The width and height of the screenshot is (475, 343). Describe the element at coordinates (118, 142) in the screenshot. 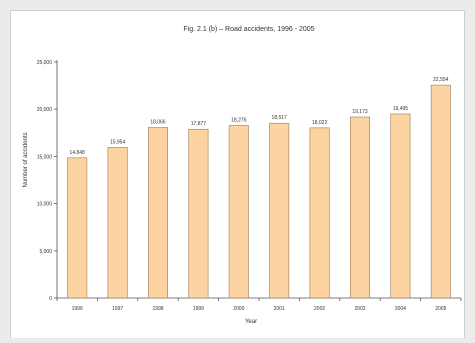

I see `data-label: 15,954` at that location.